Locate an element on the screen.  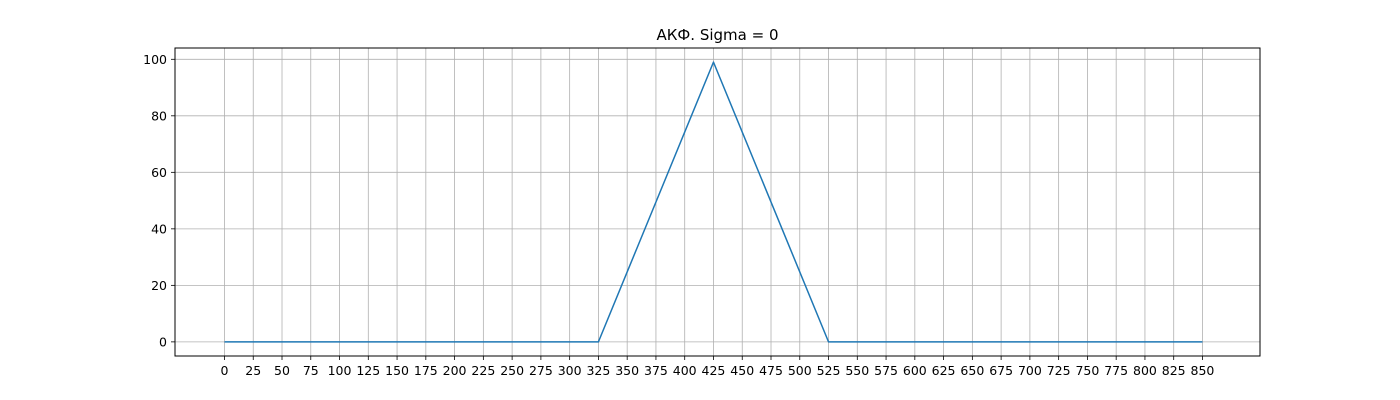
x-tick-label: 150 is located at coordinates (397, 370).